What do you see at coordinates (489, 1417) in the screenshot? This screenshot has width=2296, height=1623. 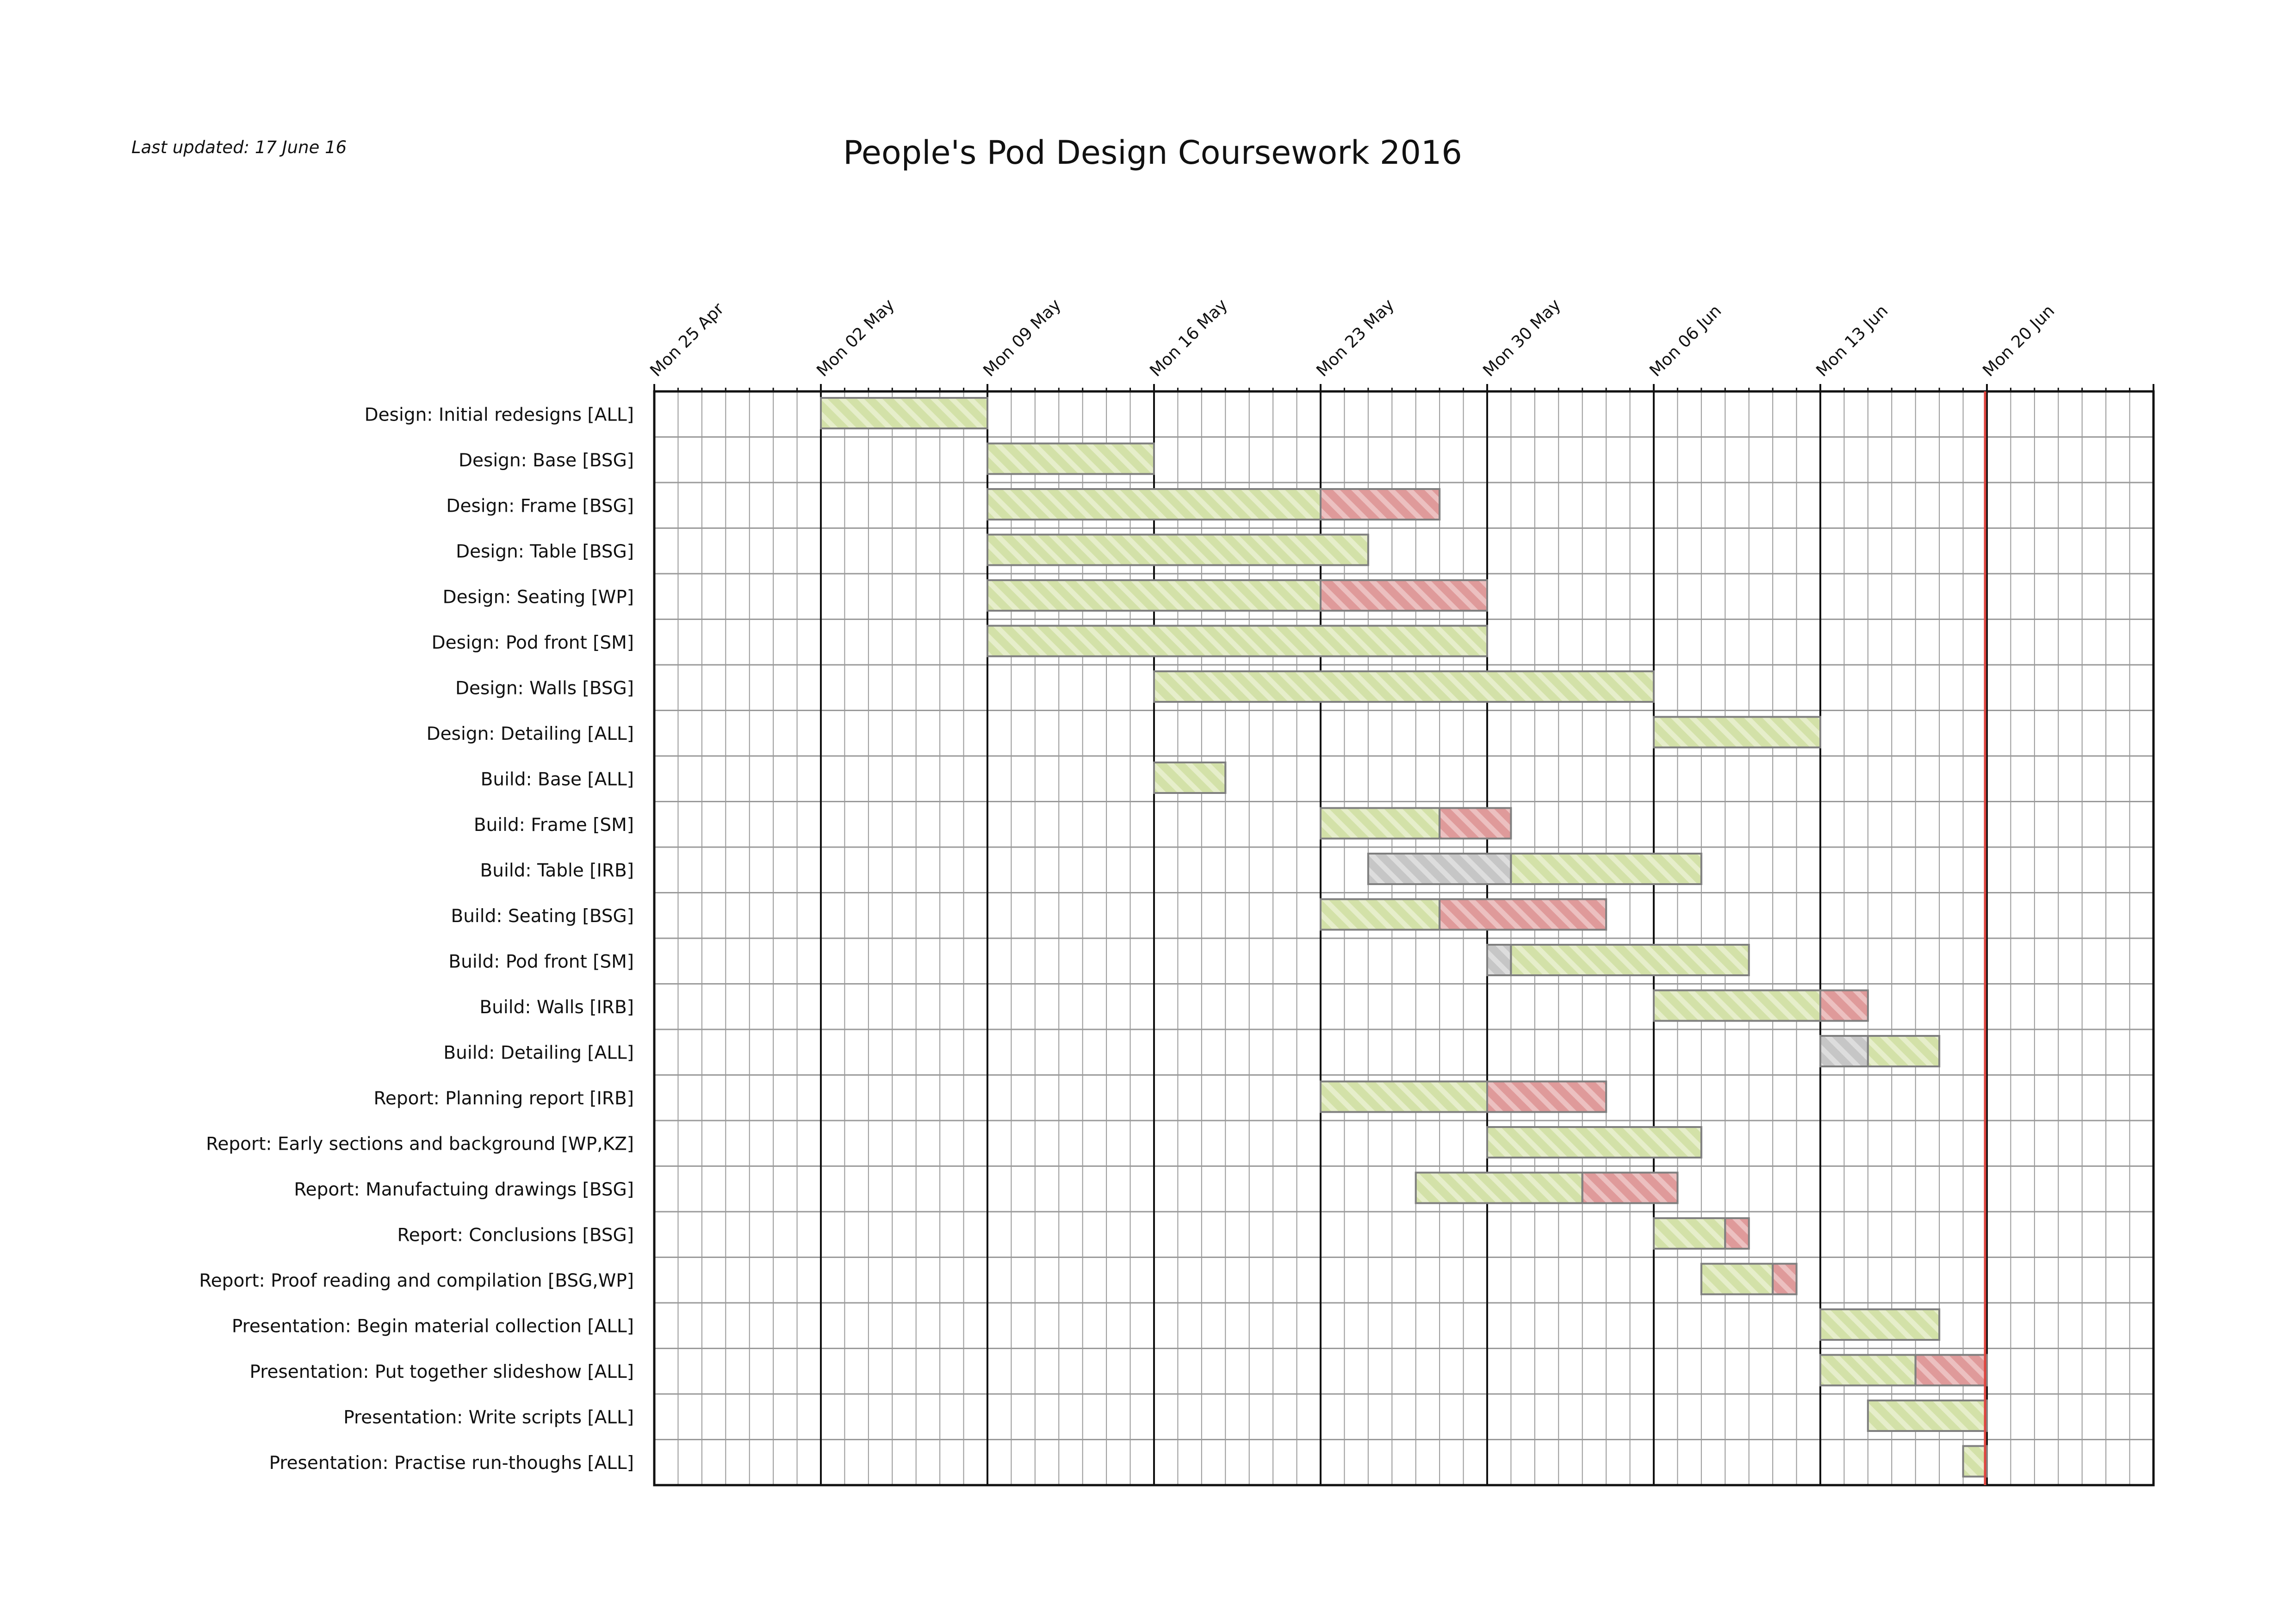 I see `task-label: Presentation: Write scripts [ALL]` at bounding box center [489, 1417].